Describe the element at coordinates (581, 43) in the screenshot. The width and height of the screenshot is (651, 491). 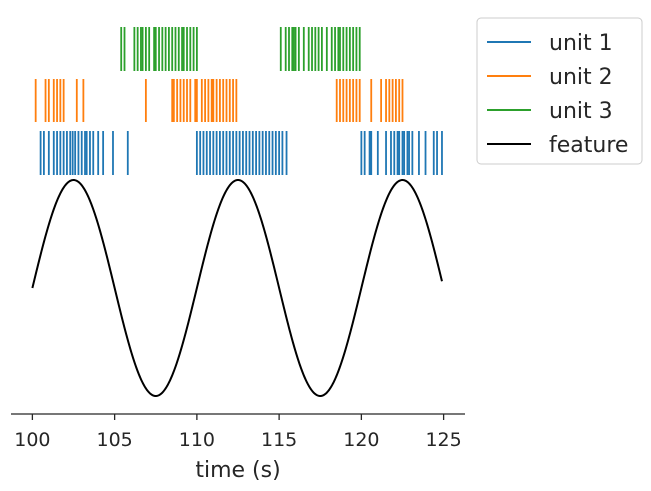
I see `legend-label-unit-1: unit 1` at that location.